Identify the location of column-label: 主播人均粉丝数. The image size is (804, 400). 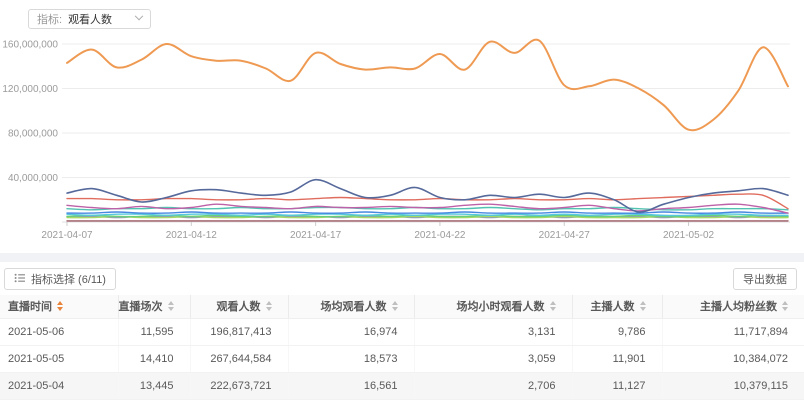
(738, 307).